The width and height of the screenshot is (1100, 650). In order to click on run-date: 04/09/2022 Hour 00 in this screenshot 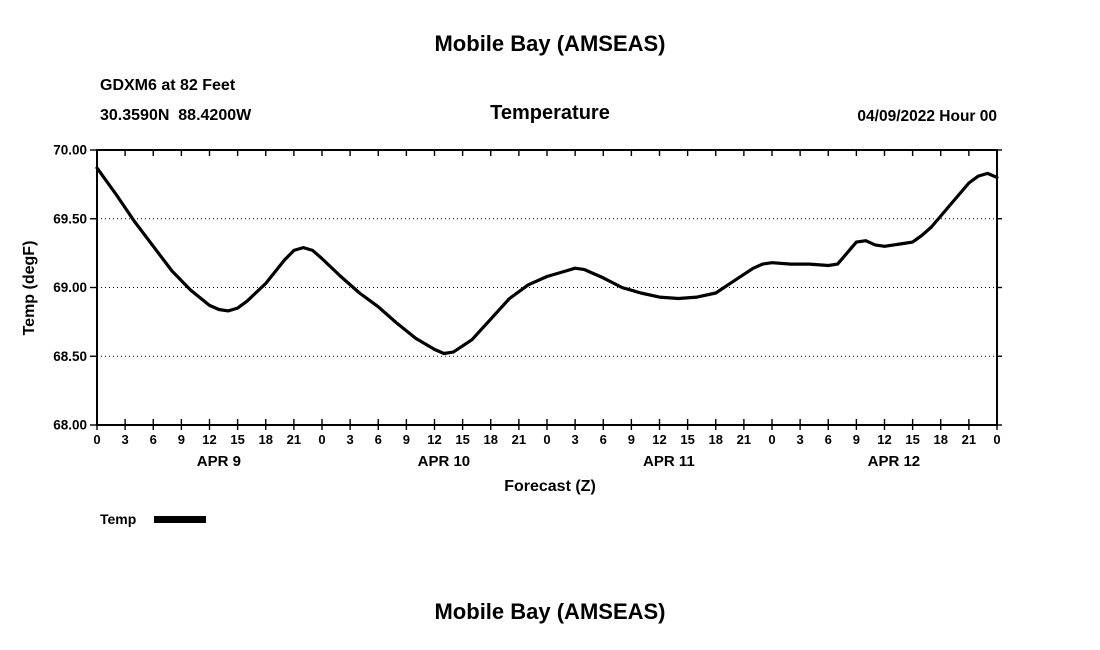, I will do `click(927, 116)`.